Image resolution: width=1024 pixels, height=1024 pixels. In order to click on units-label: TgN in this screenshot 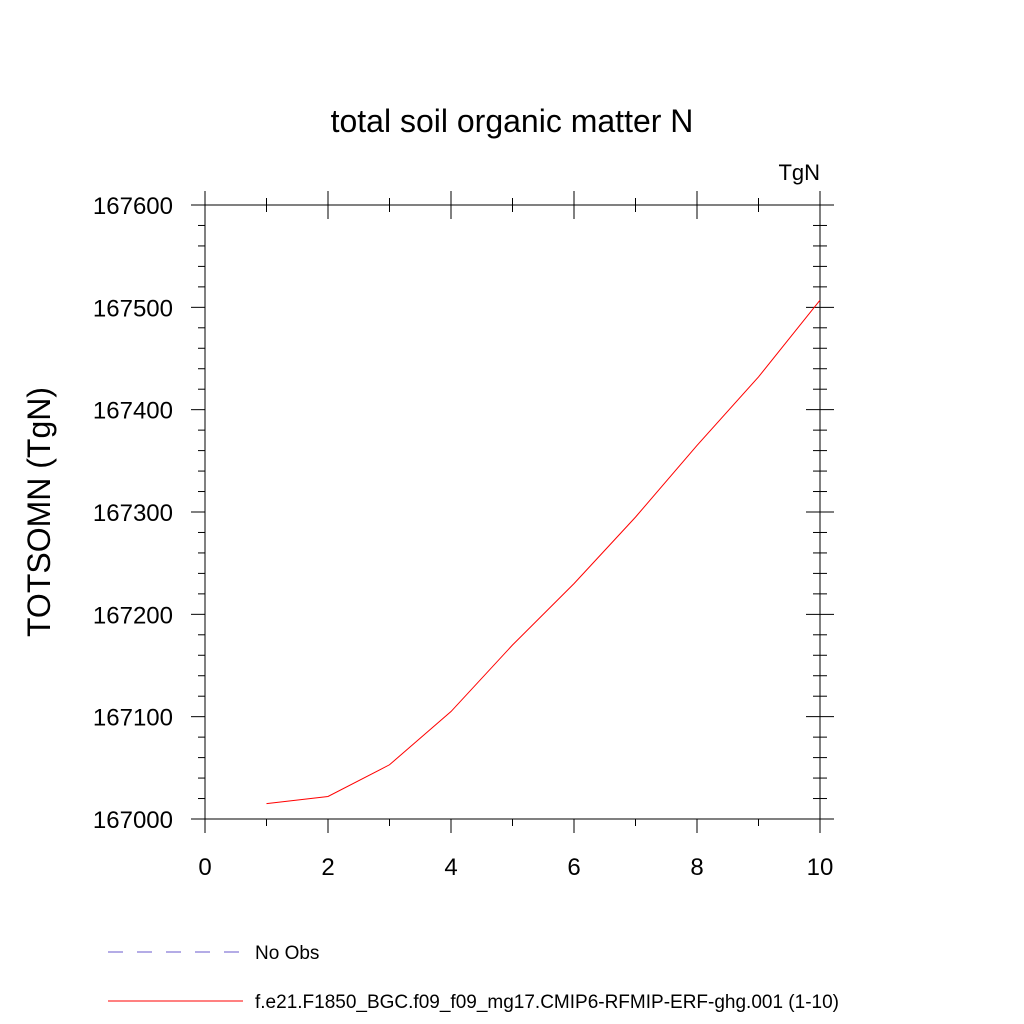, I will do `click(799, 172)`.